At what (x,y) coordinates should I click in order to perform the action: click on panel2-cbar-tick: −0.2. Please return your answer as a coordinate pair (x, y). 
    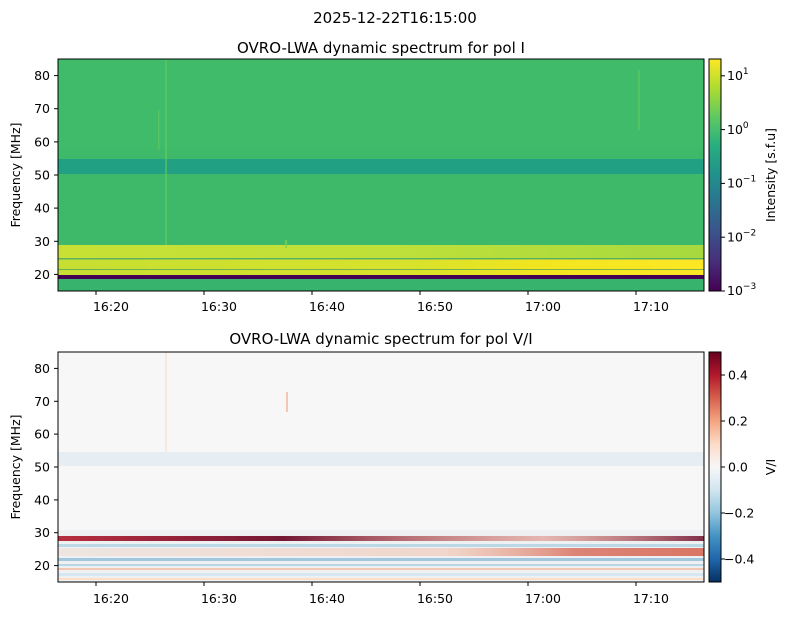
    Looking at the image, I should click on (739, 513).